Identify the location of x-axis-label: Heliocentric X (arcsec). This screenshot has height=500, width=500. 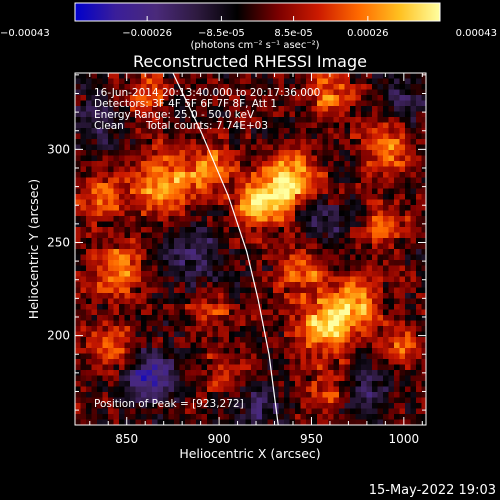
(249, 453).